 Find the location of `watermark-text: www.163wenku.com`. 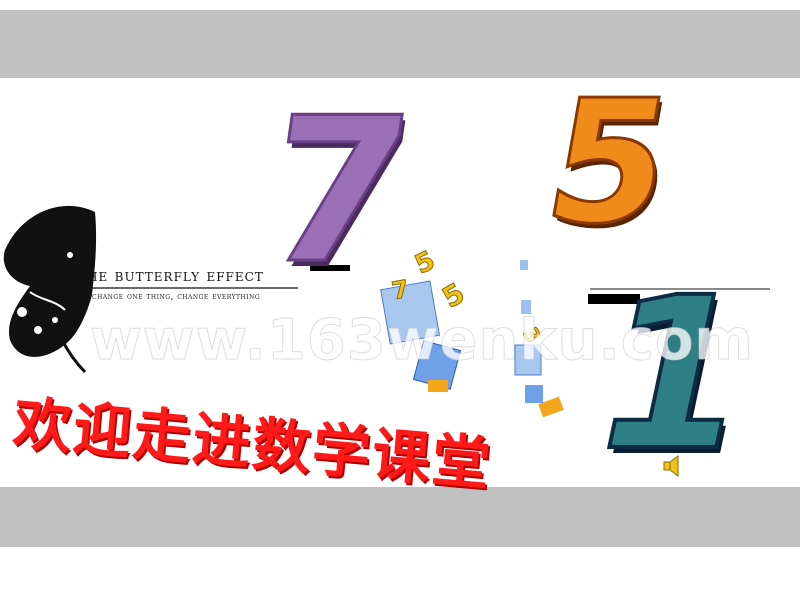

watermark-text: www.163wenku.com is located at coordinates (422, 341).